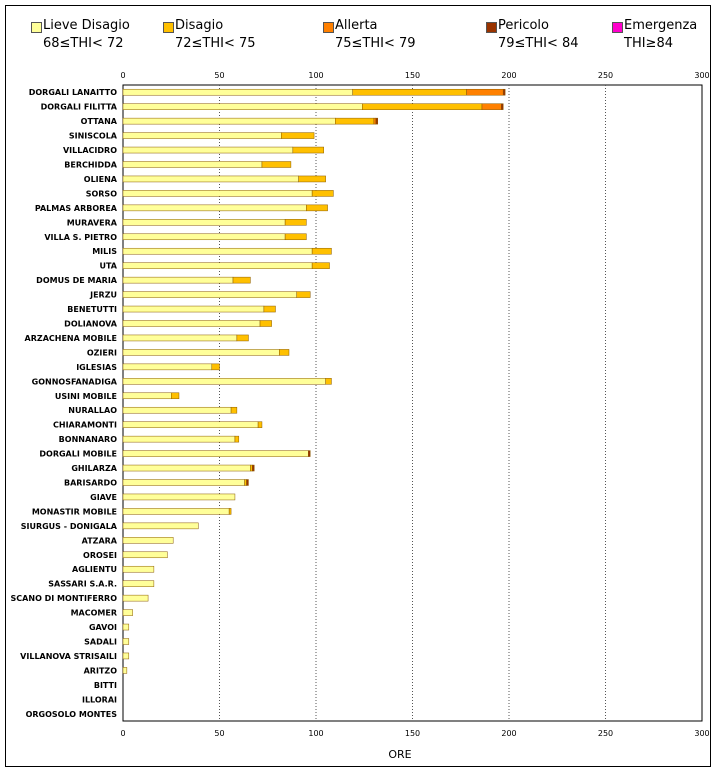 The width and height of the screenshot is (716, 772). What do you see at coordinates (100, 642) in the screenshot?
I see `category-label: SADALI` at bounding box center [100, 642].